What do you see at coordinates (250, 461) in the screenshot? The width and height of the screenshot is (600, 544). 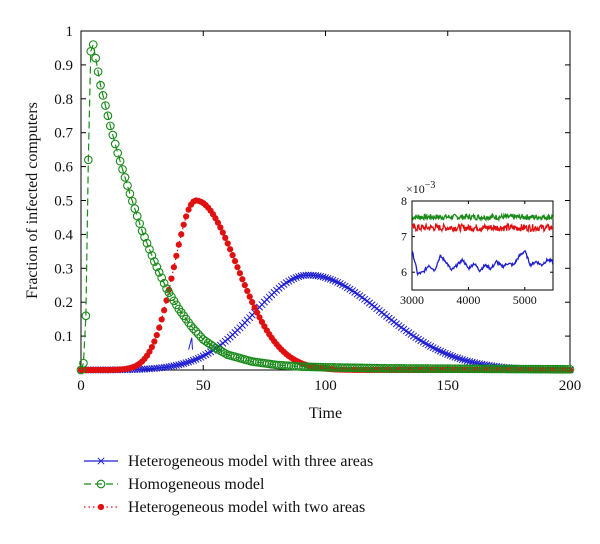 I see `legend-label: Heterogeneous model with three areas` at bounding box center [250, 461].